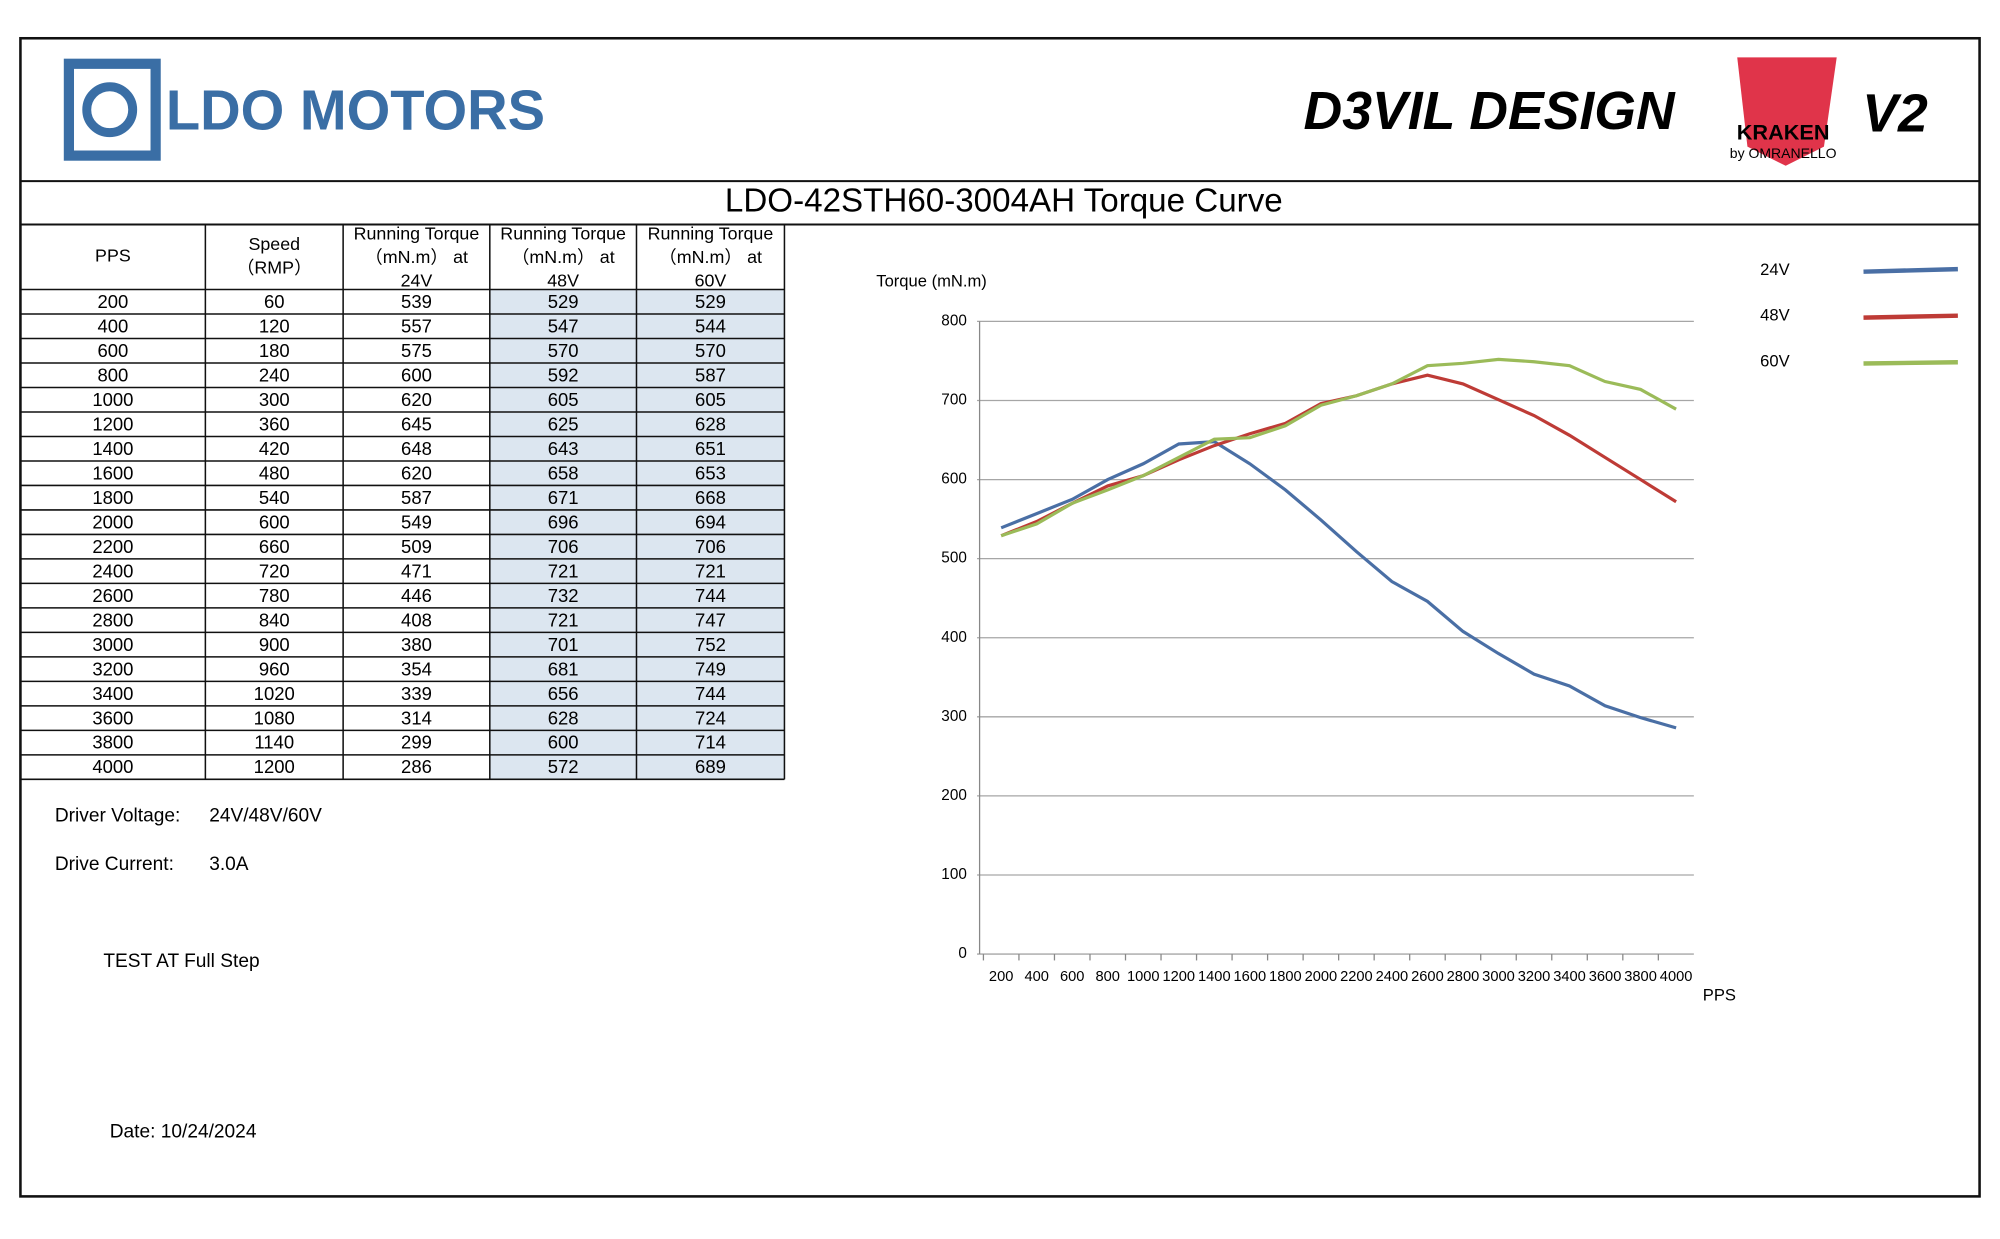 The height and width of the screenshot is (1239, 2000). What do you see at coordinates (274, 374) in the screenshot?
I see `table-cell: 240` at bounding box center [274, 374].